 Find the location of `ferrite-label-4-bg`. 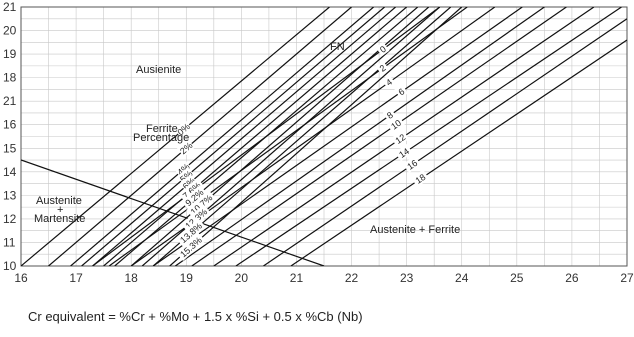

ferrite-label-4-bg is located at coordinates (188, 183).